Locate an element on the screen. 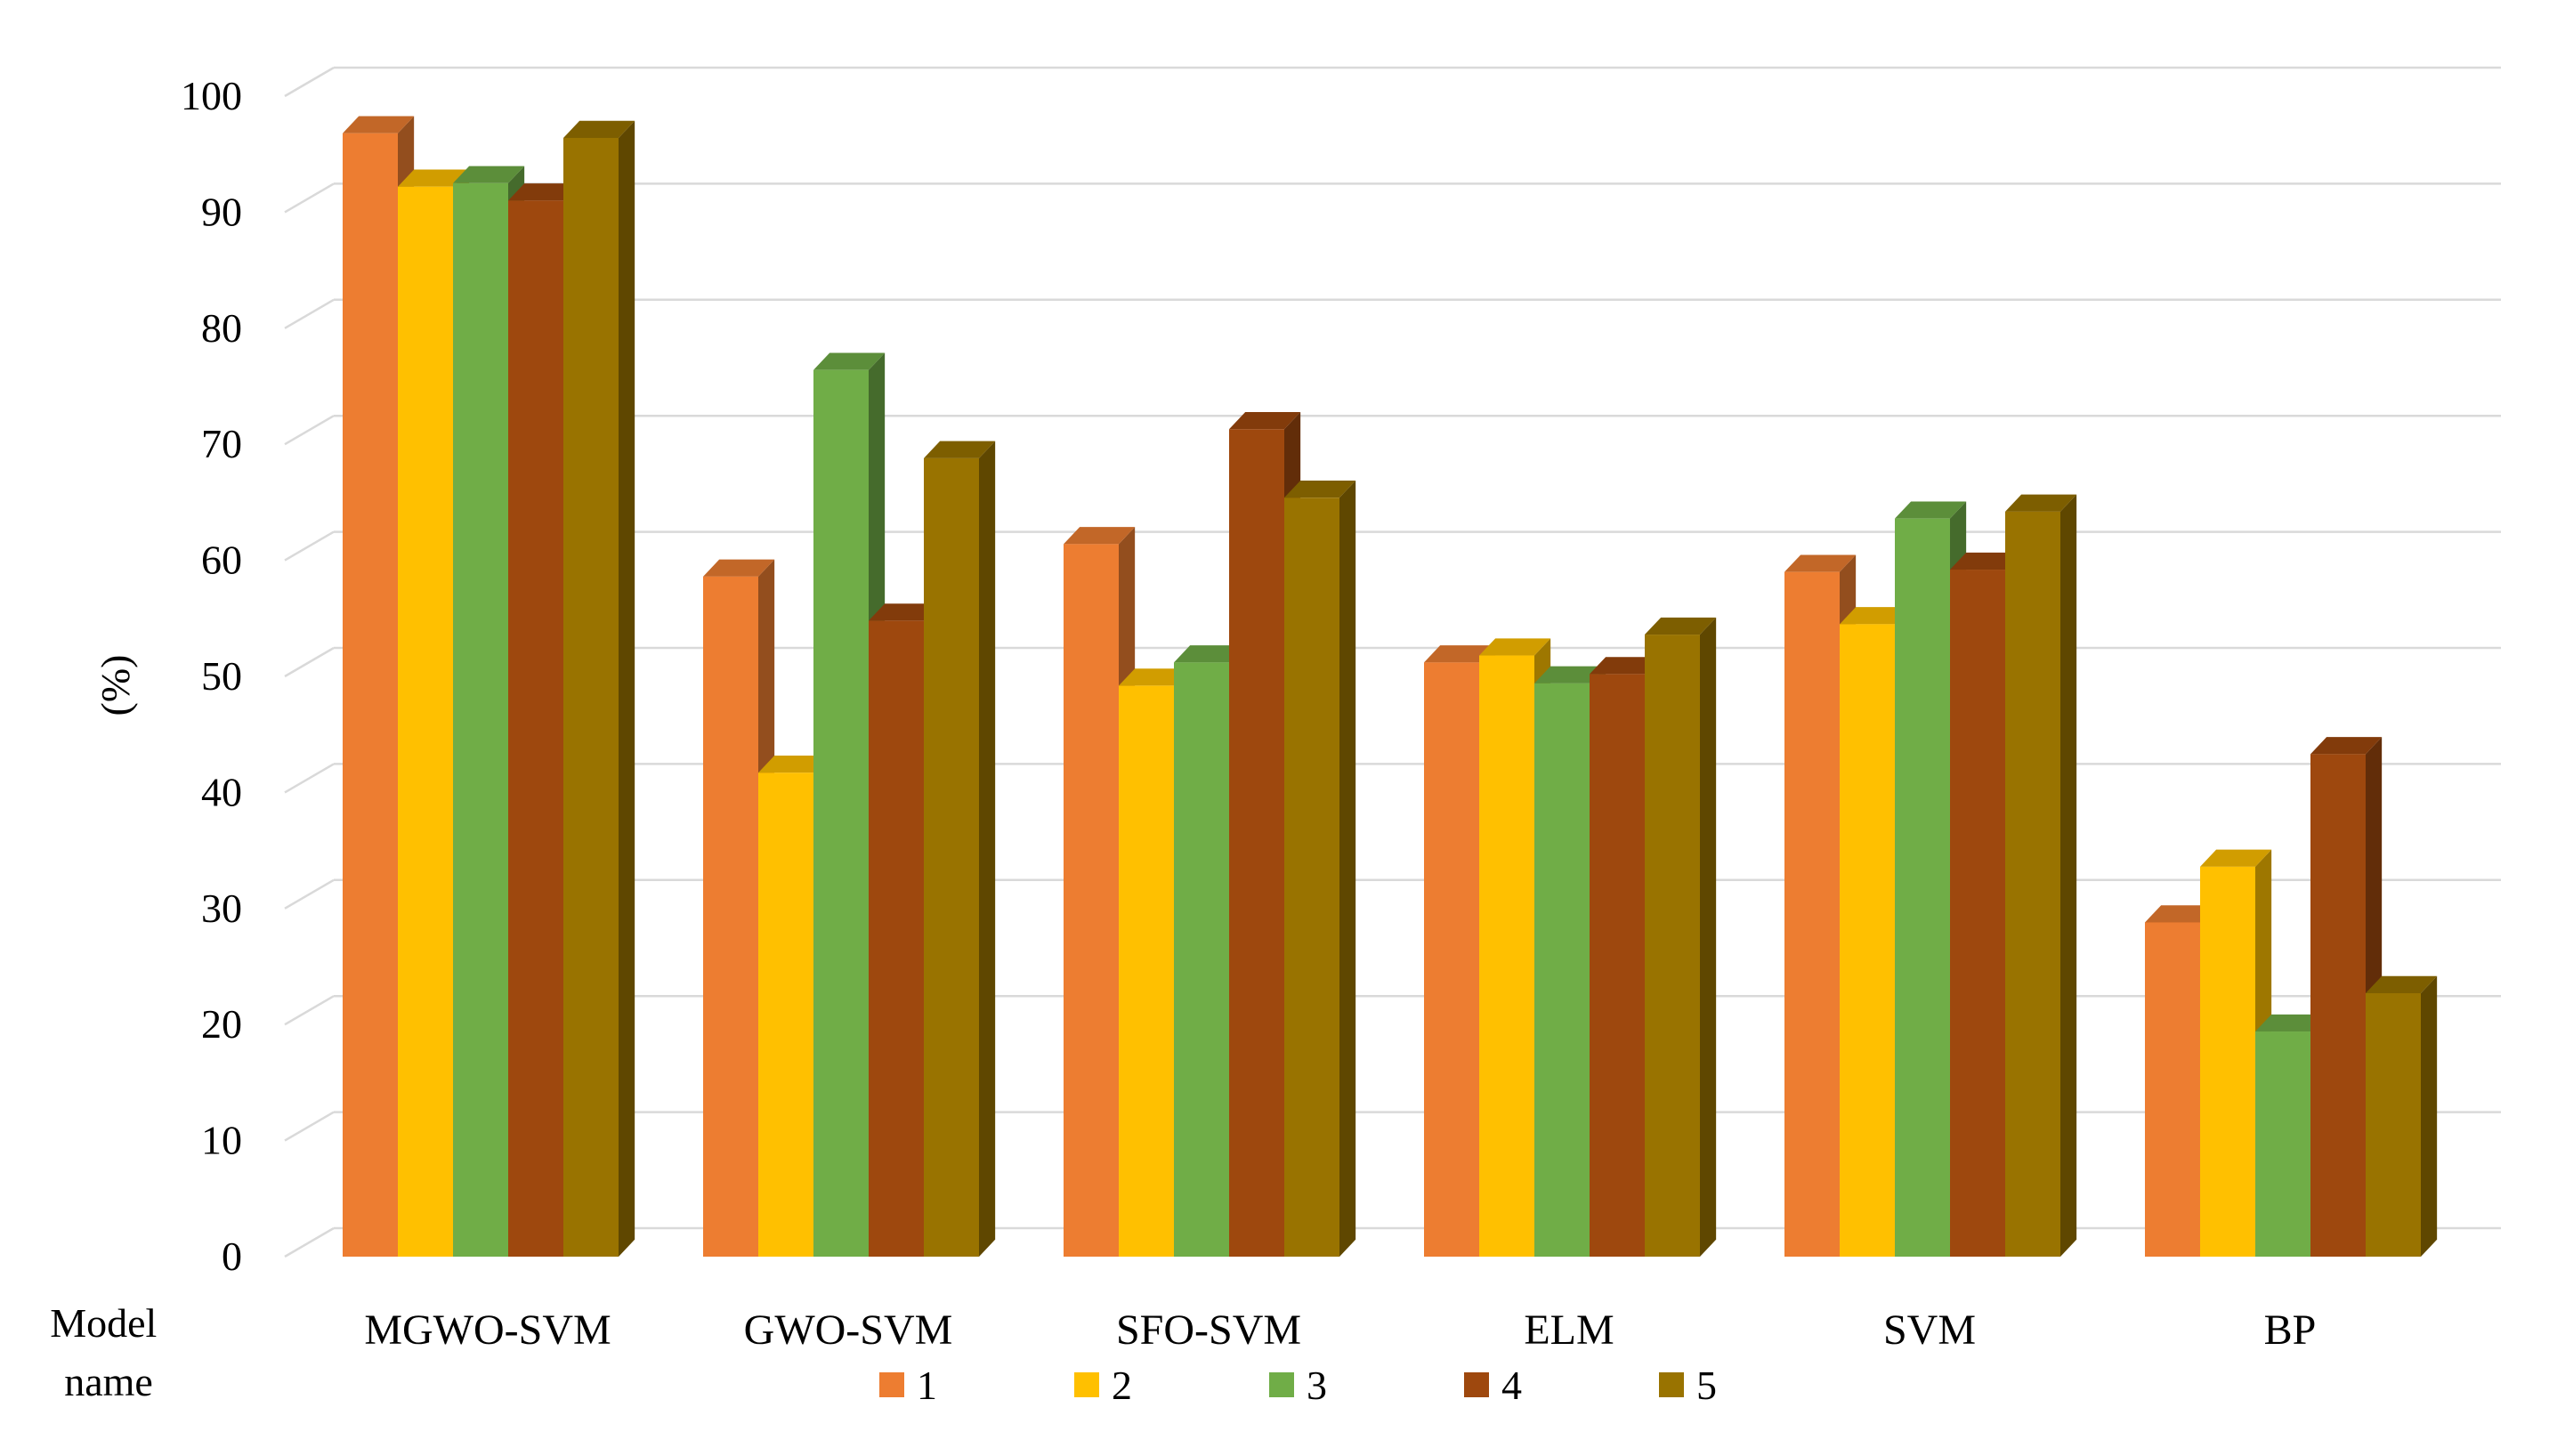  legend: 1 2 3 4 5 is located at coordinates (1298, 1385).